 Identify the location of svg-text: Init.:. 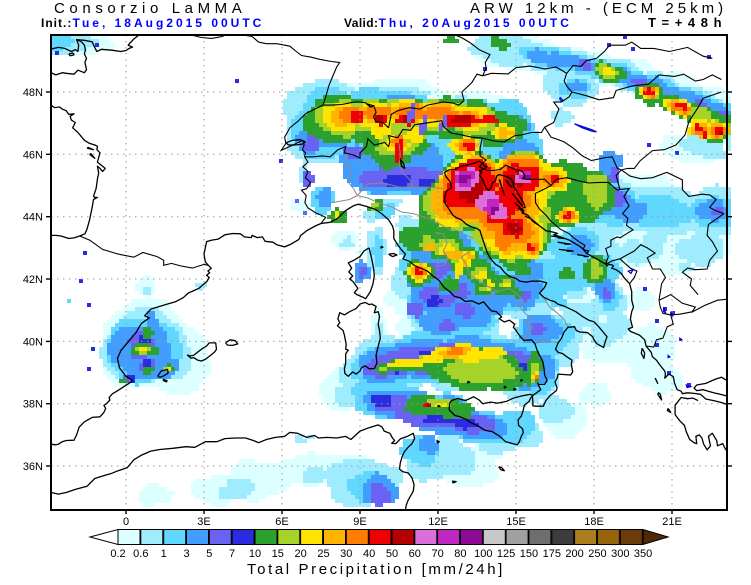
(56, 23).